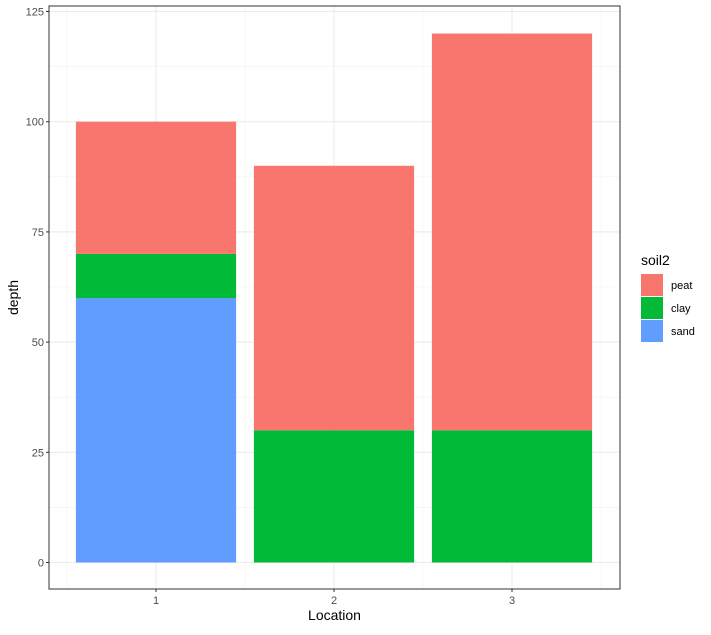 This screenshot has height=635, width=711. I want to click on x-tick-label: 3, so click(512, 601).